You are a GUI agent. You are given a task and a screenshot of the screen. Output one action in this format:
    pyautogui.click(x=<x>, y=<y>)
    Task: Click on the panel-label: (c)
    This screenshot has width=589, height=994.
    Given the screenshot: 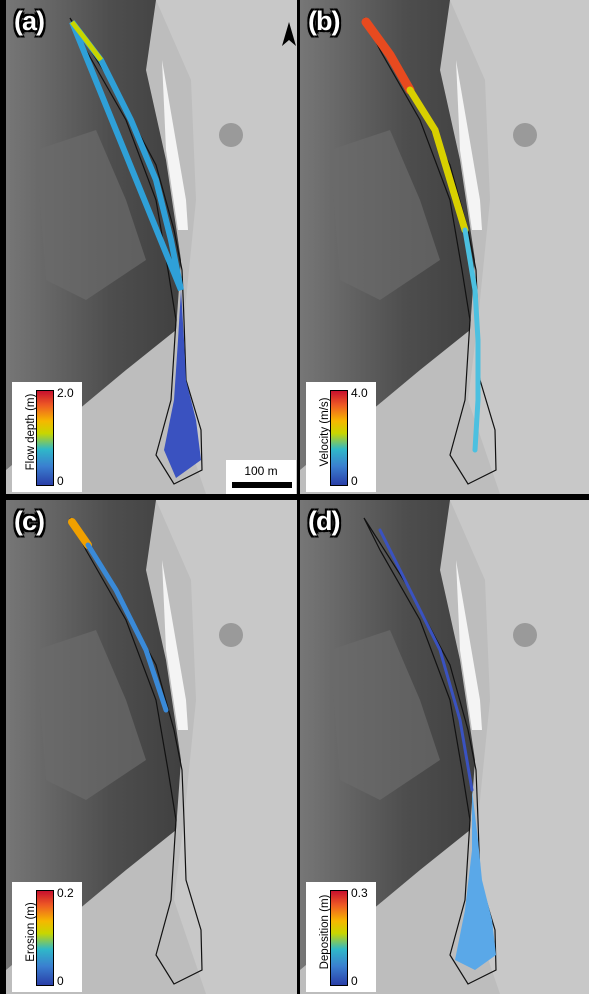 What is the action you would take?
    pyautogui.click(x=29, y=521)
    